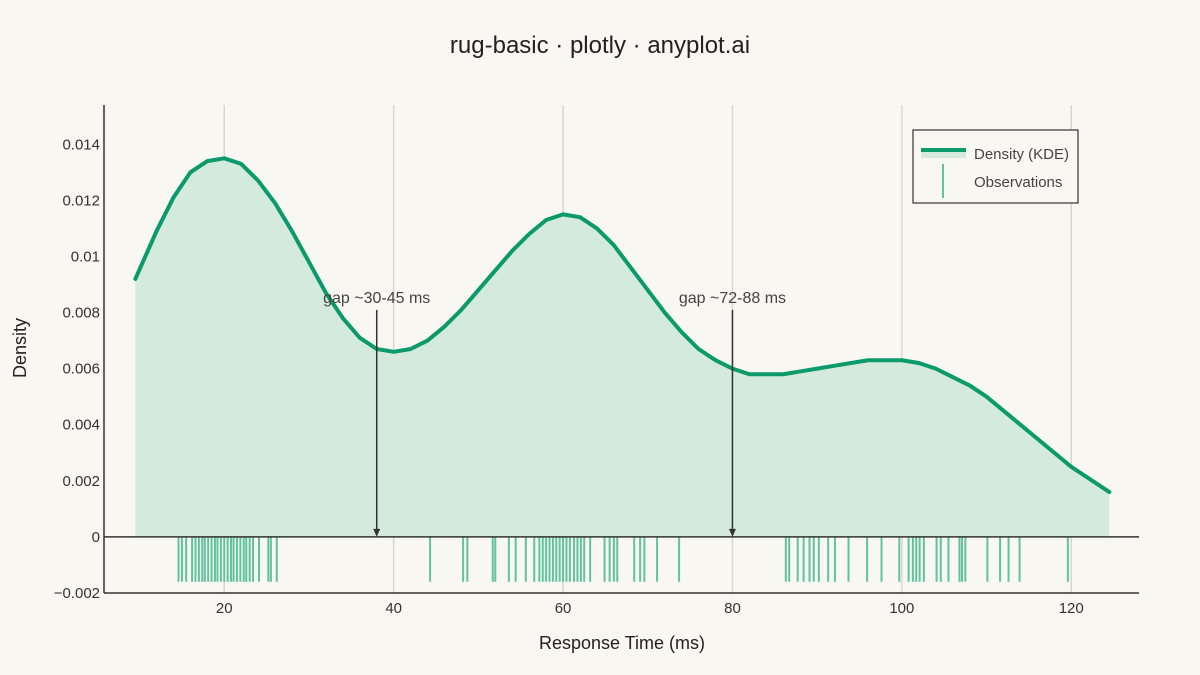  What do you see at coordinates (393, 608) in the screenshot?
I see `x-tick-label: 40` at bounding box center [393, 608].